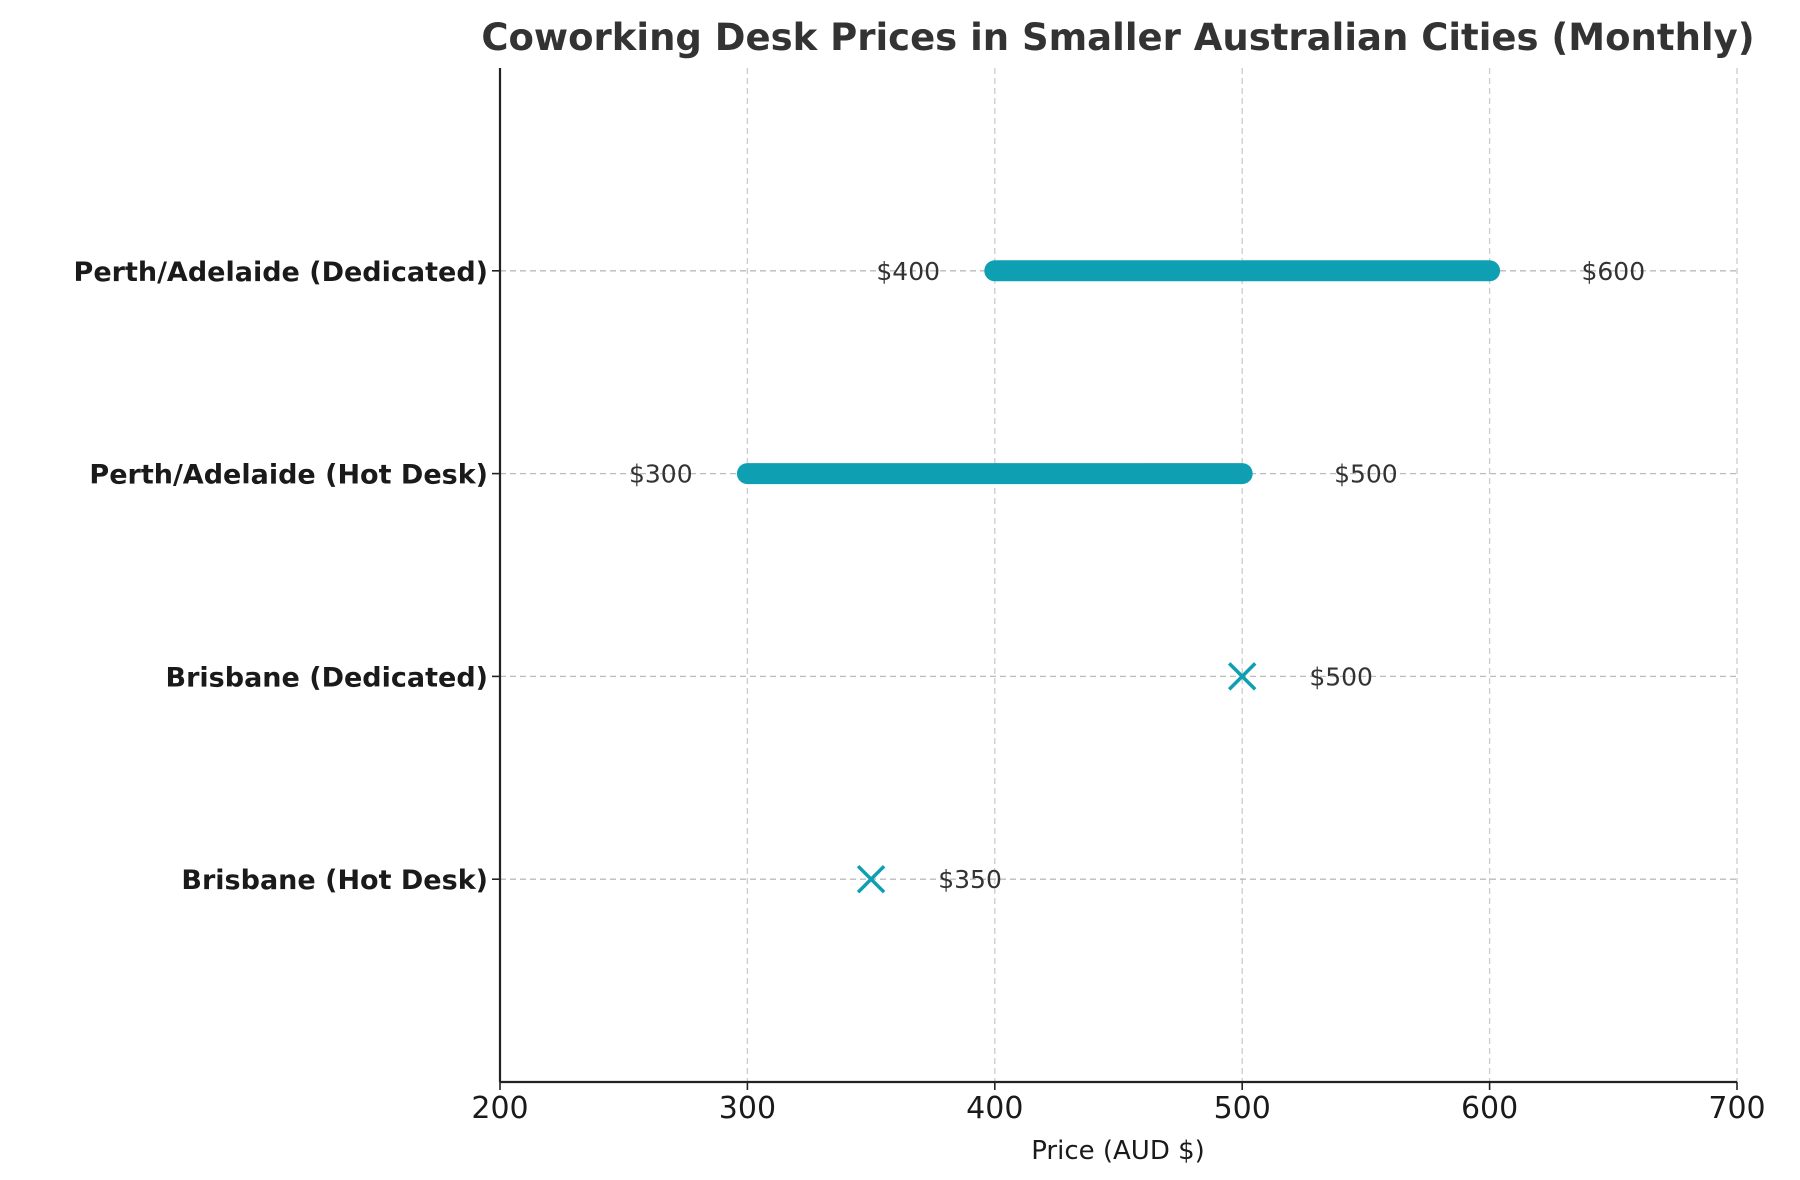 This screenshot has width=1800, height=1180. Describe the element at coordinates (1242, 1108) in the screenshot. I see `x-tick-label: 500` at that location.